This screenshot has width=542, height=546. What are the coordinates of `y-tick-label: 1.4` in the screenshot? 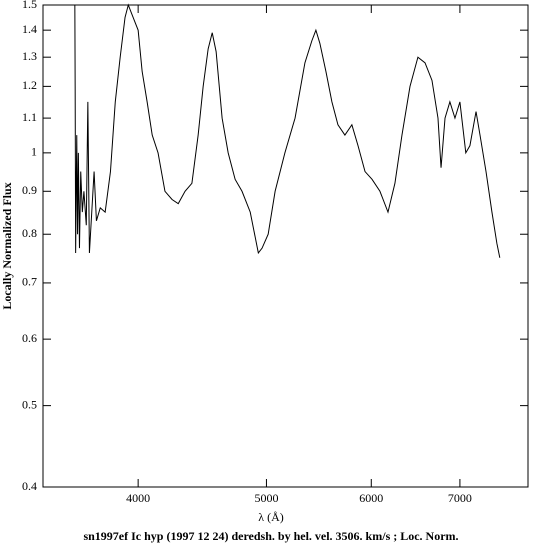 It's located at (29, 29).